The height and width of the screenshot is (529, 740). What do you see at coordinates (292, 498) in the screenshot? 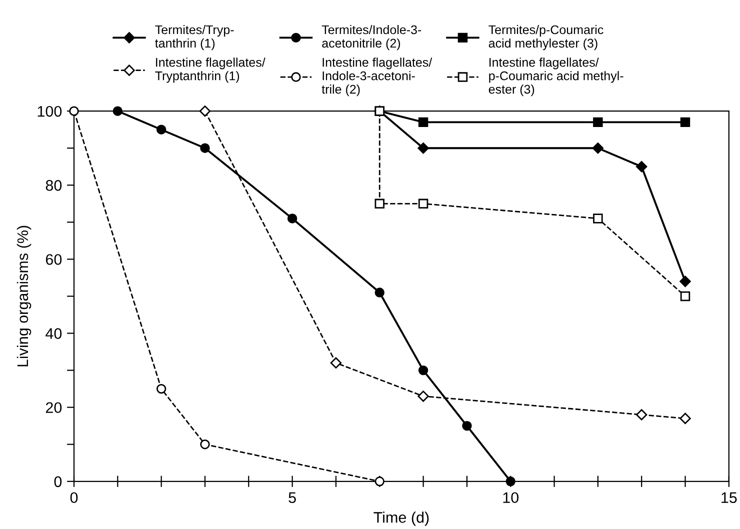
I see `x-tick-label: 5` at bounding box center [292, 498].